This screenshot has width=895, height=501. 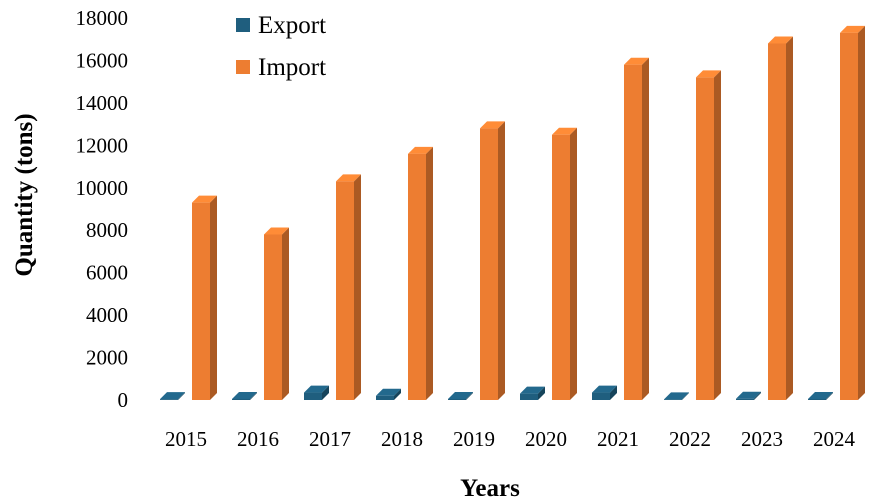 What do you see at coordinates (490, 488) in the screenshot?
I see `x-axis-title: Years` at bounding box center [490, 488].